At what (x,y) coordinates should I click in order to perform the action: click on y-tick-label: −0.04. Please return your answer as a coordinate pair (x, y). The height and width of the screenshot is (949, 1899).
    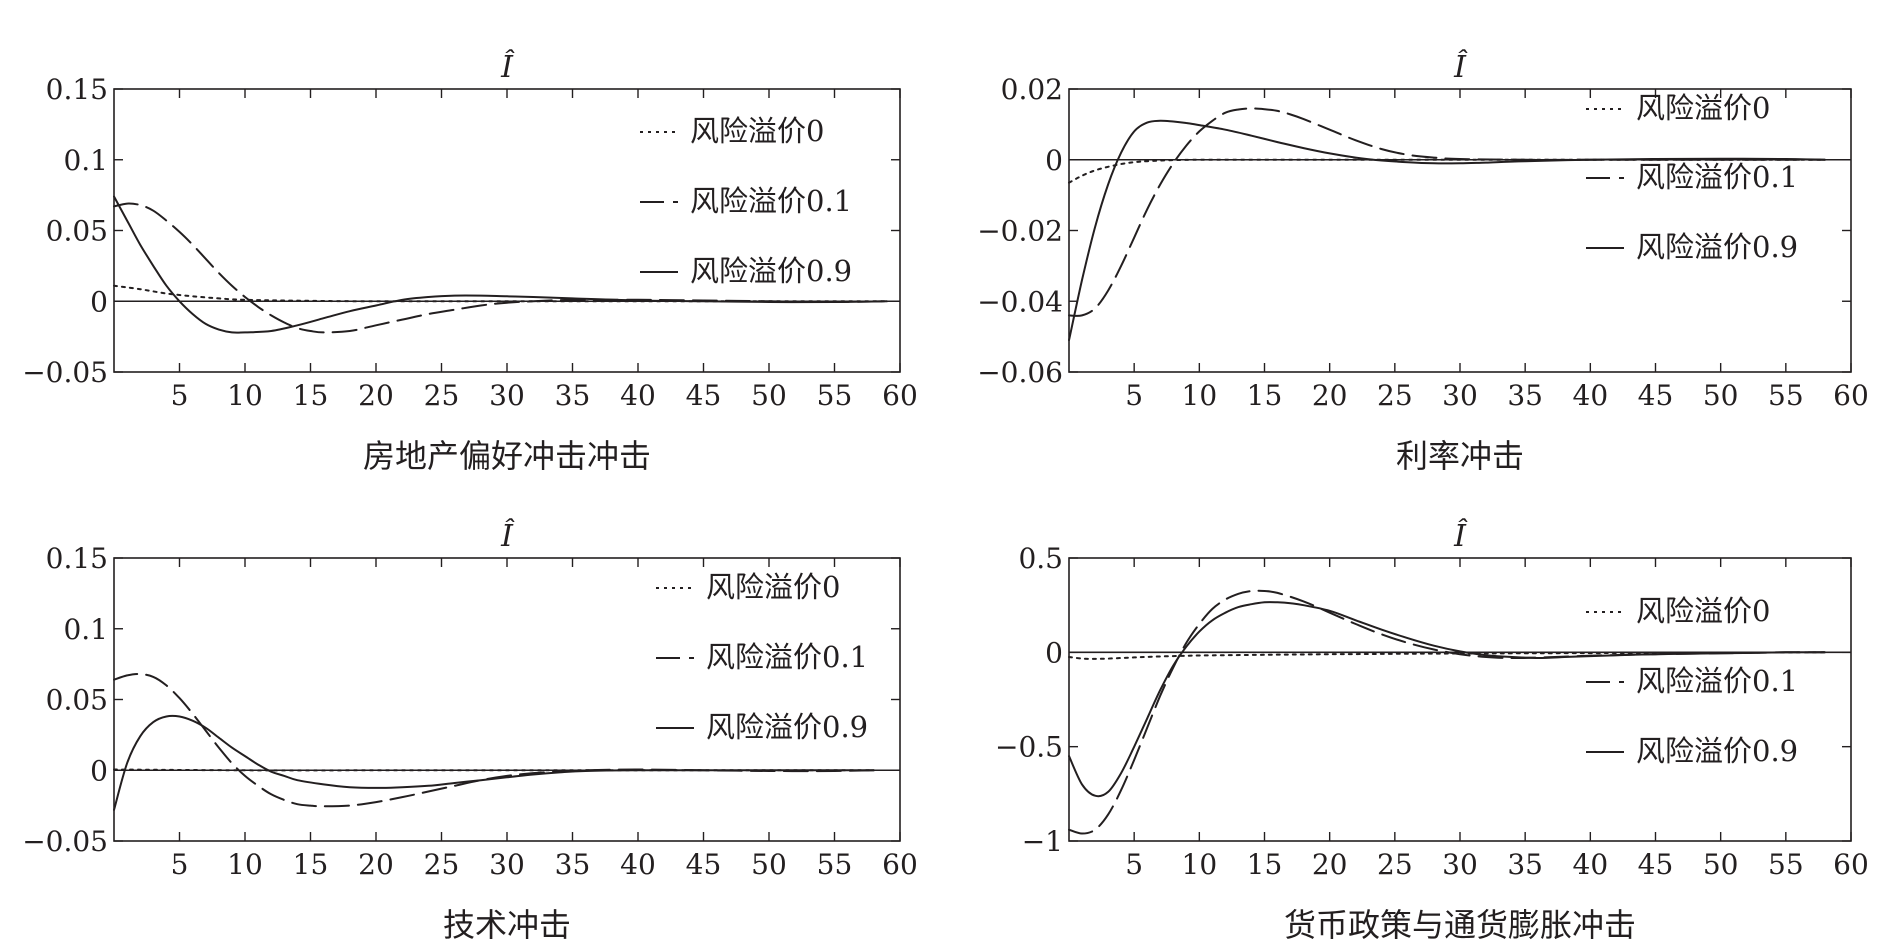
    Looking at the image, I should click on (1020, 301).